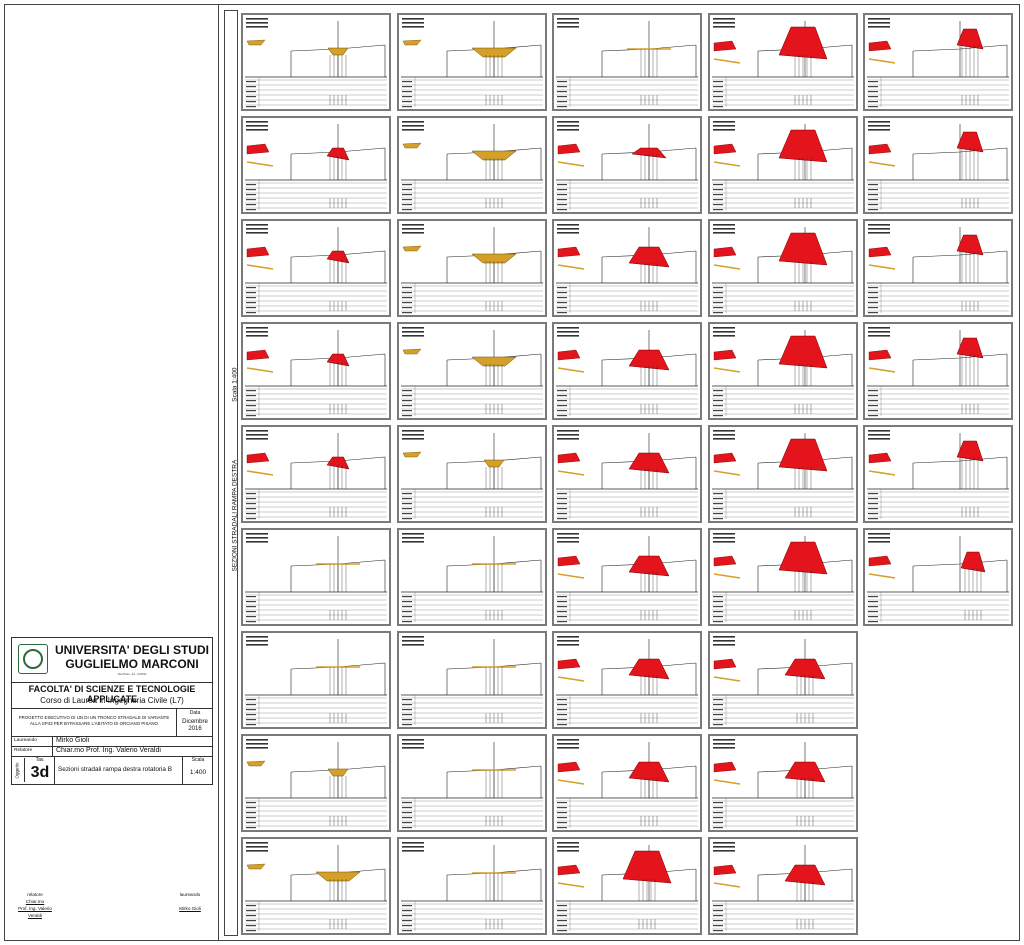 This screenshot has height=945, width=1024. What do you see at coordinates (35, 912) in the screenshot?
I see `signature-name: Prof. Ing. Valerio Veraldi` at bounding box center [35, 912].